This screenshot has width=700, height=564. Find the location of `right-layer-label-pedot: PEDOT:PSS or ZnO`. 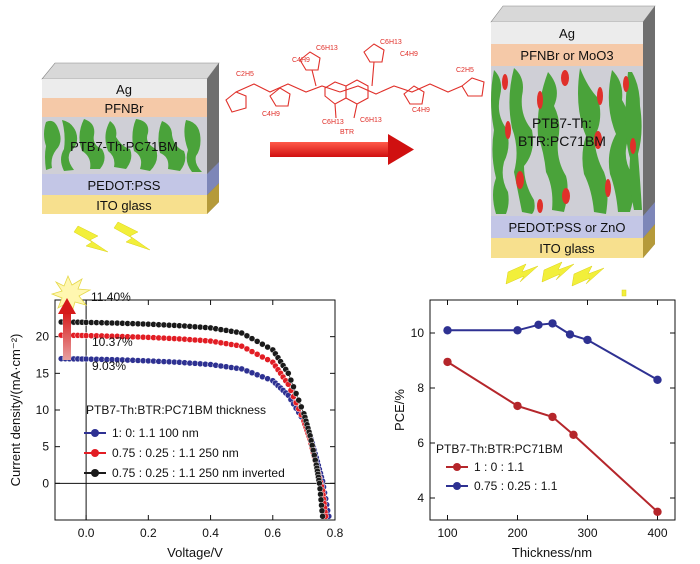

right-layer-label-pedot: PEDOT:PSS or ZnO is located at coordinates (566, 227).